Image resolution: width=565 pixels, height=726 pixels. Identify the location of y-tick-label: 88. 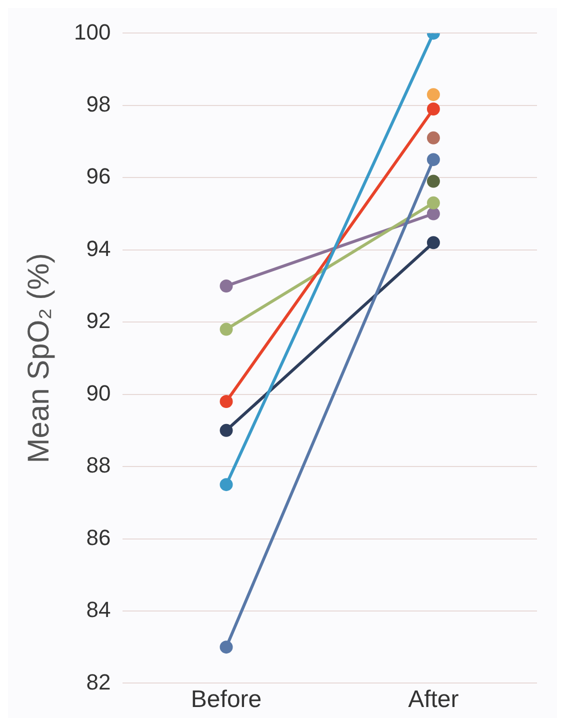
(98, 465).